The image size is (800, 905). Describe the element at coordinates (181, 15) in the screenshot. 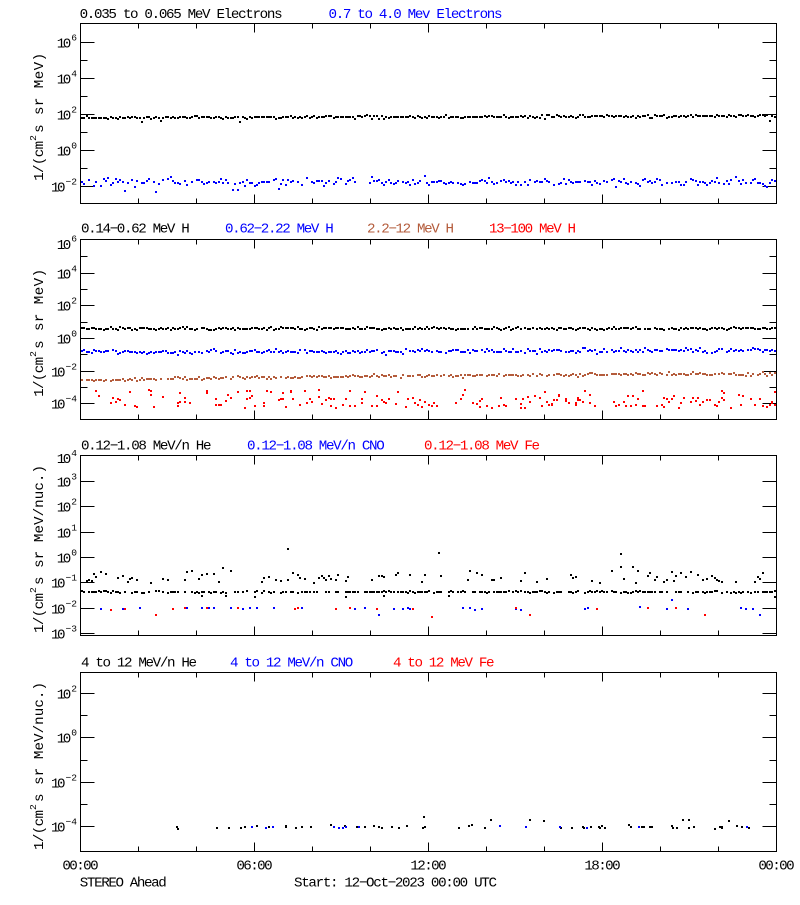

I see `svg-text: 0.035 to 0.065 MeV Electrons` at that location.